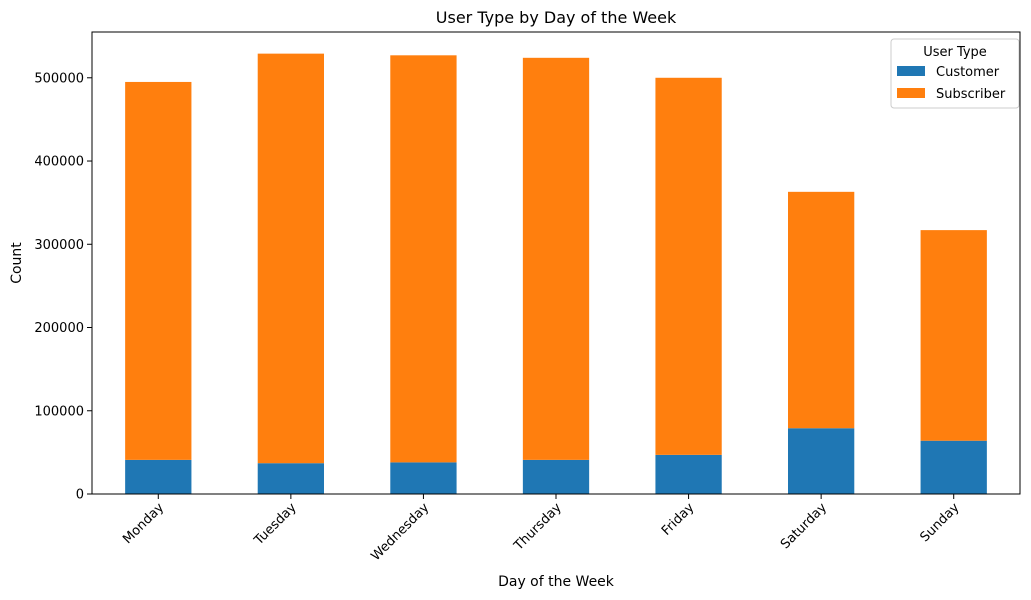 The height and width of the screenshot is (600, 1031). What do you see at coordinates (158, 270) in the screenshot?
I see `bar-subscriber-monday` at bounding box center [158, 270].